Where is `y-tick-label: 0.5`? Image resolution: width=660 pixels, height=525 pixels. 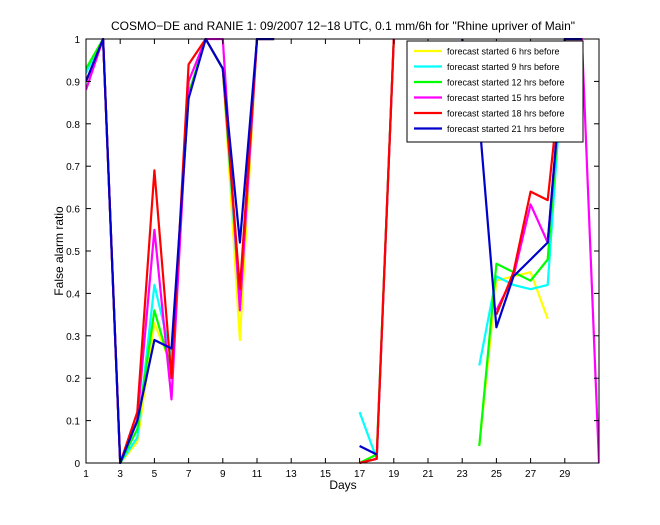
y-tick-label: 0.5 is located at coordinates (73, 252).